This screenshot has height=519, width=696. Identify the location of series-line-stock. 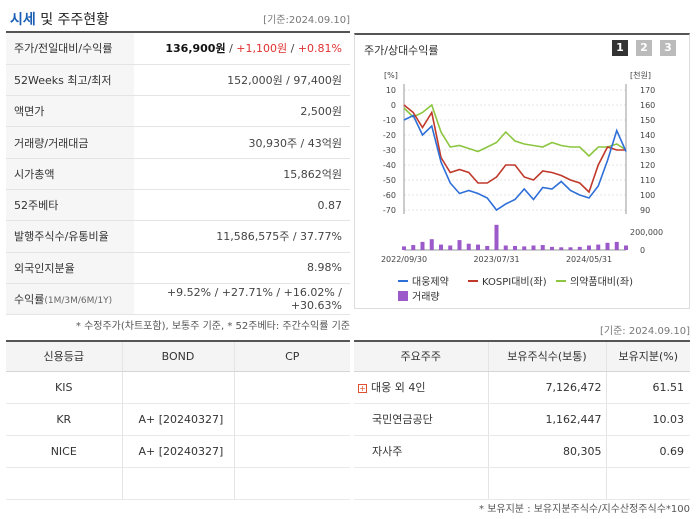
(515, 163).